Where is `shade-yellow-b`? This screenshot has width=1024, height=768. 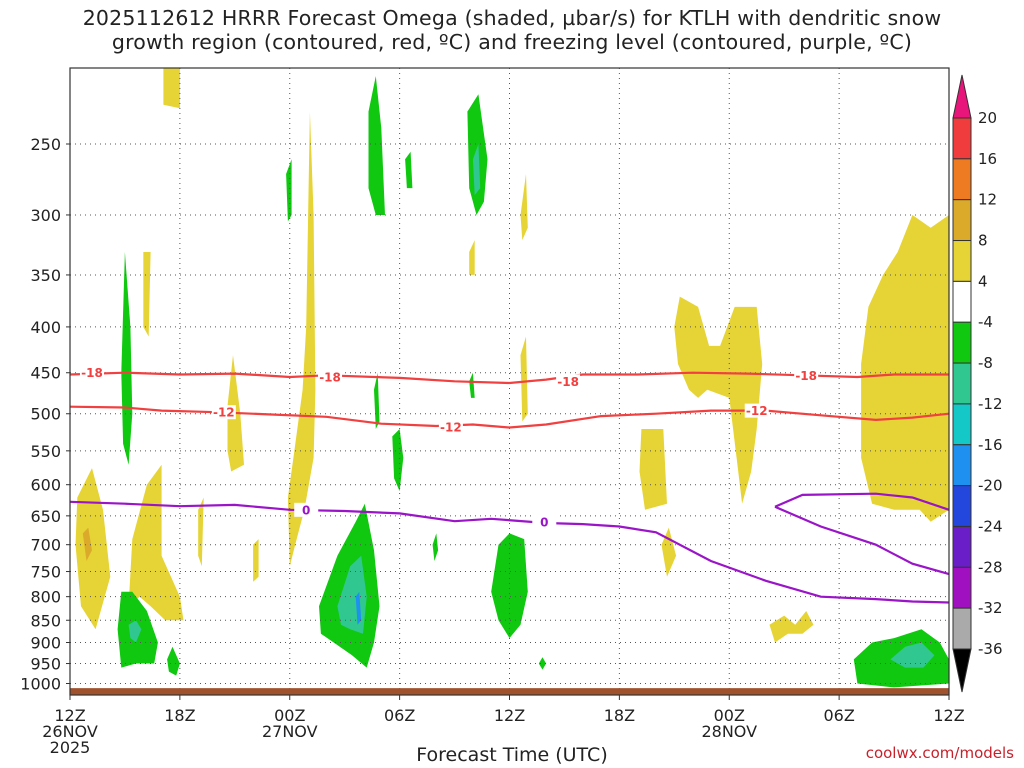
shade-yellow-b is located at coordinates (93, 549).